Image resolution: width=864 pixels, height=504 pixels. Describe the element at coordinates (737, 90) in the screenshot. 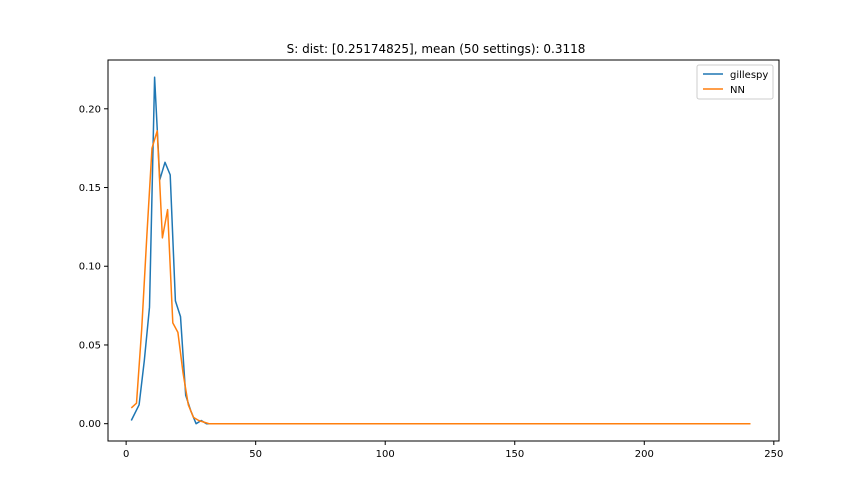

I see `legend-label-nn: NN` at that location.